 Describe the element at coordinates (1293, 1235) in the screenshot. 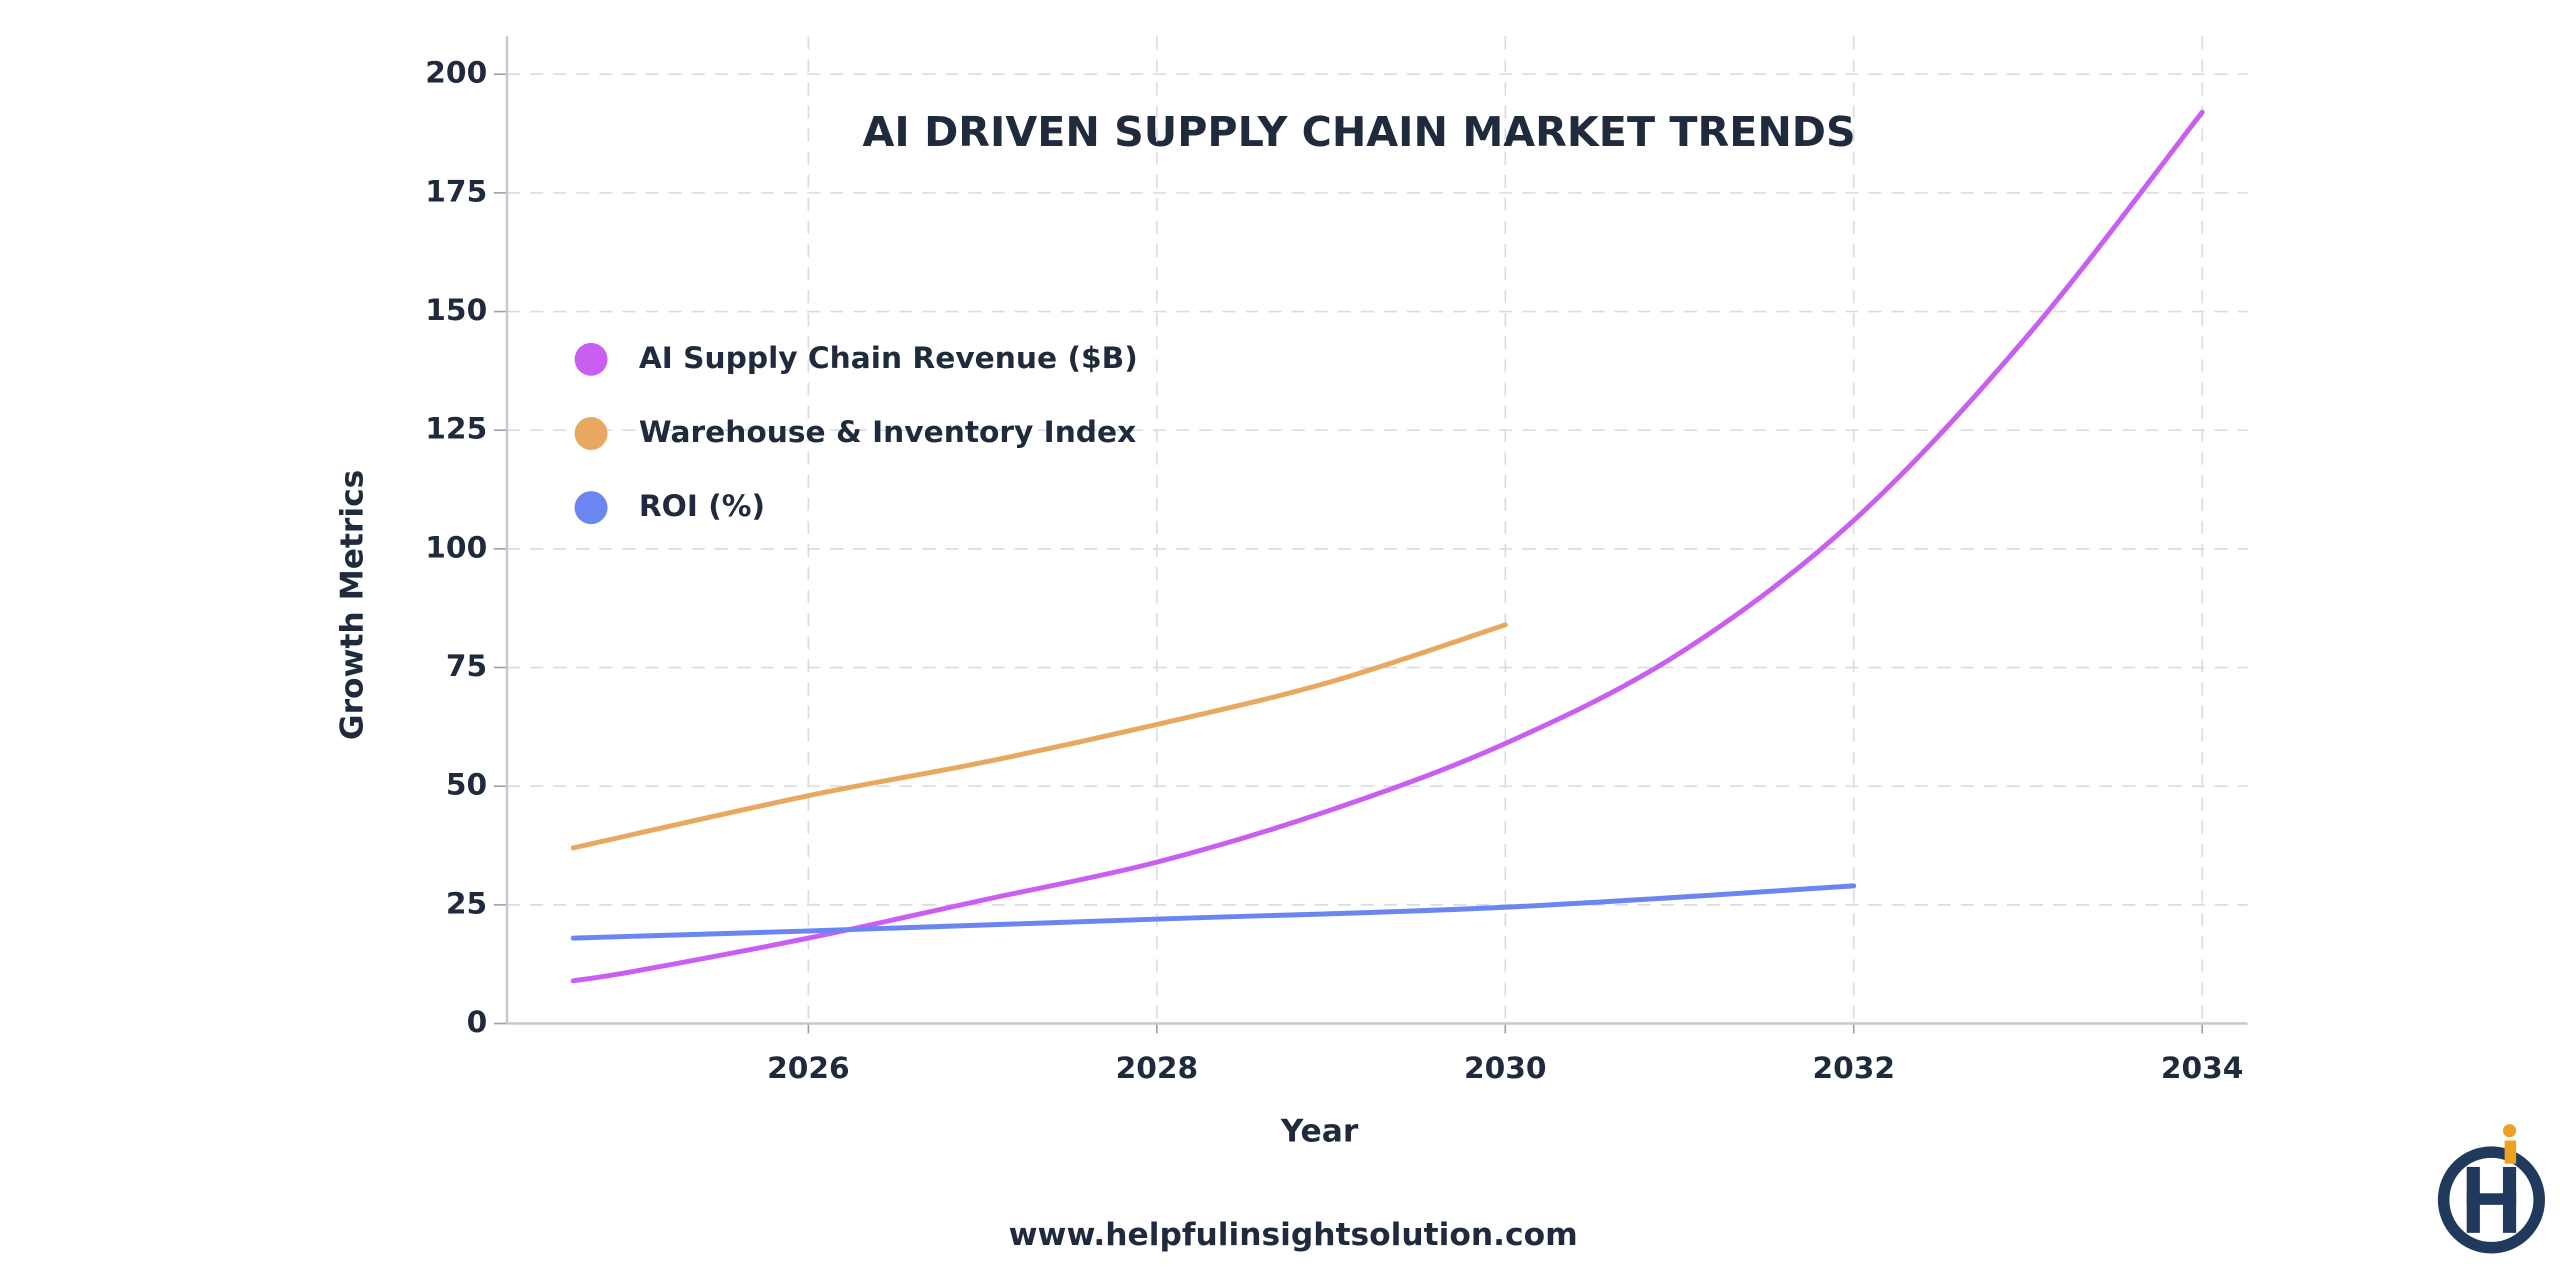

I see `footer-url: www.helpfulinsightsolution.com` at that location.